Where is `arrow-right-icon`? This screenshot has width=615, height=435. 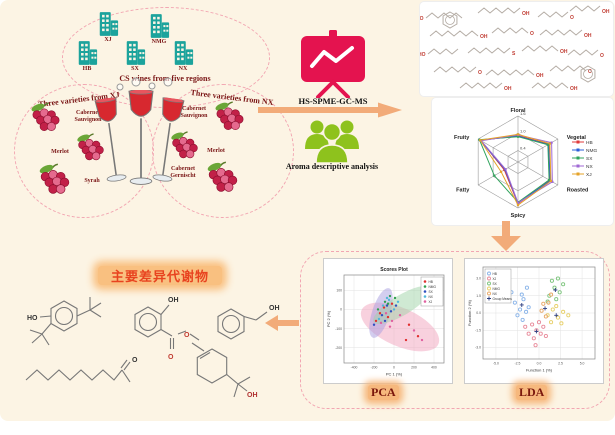 arrow-right-icon is located at coordinates (330, 110).